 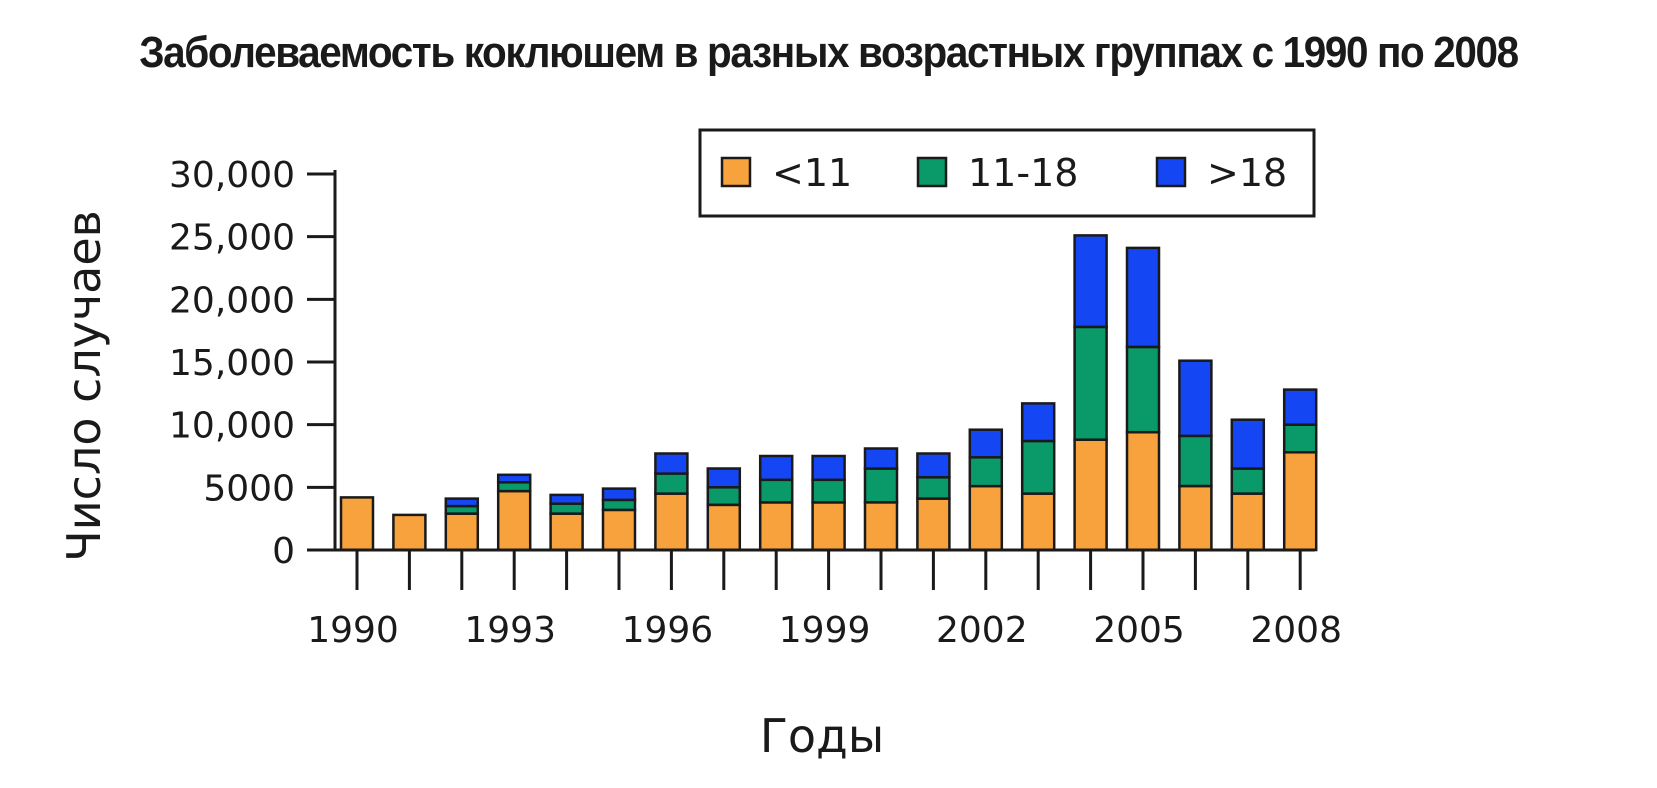 What do you see at coordinates (1139, 630) in the screenshot?
I see `x-tick-label: 2005` at bounding box center [1139, 630].